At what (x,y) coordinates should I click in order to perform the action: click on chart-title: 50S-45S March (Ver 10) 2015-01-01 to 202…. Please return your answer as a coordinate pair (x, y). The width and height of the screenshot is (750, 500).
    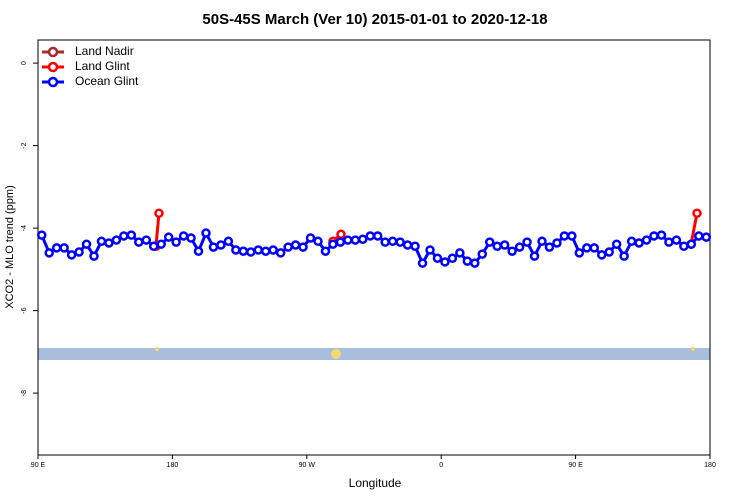
    Looking at the image, I should click on (374, 19).